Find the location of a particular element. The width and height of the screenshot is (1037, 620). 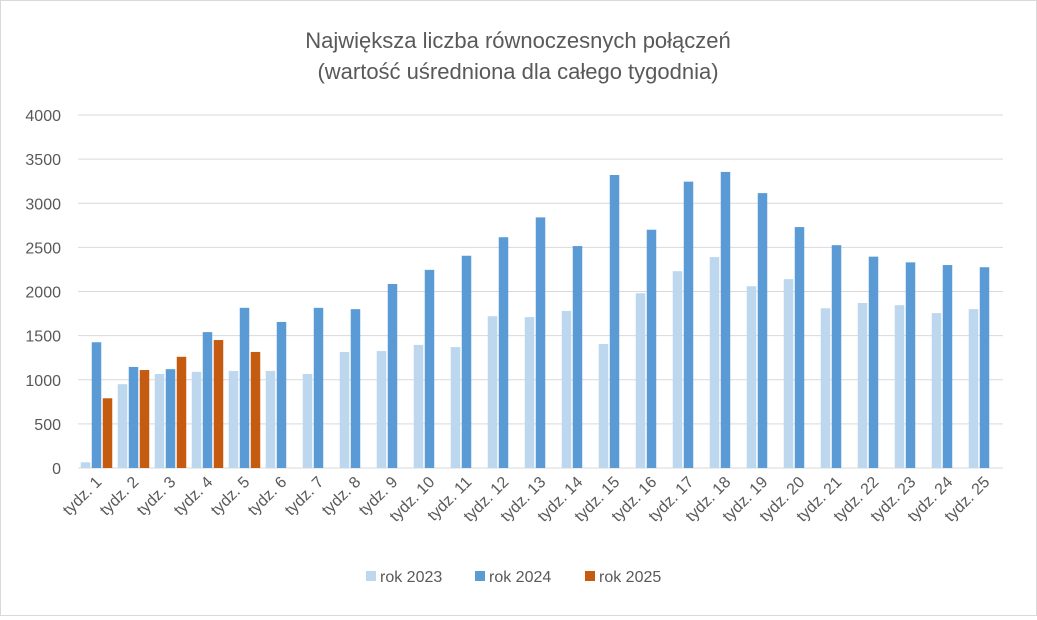

chart-title-line-1: Największa liczba równoczesnych połączeń is located at coordinates (518, 40).